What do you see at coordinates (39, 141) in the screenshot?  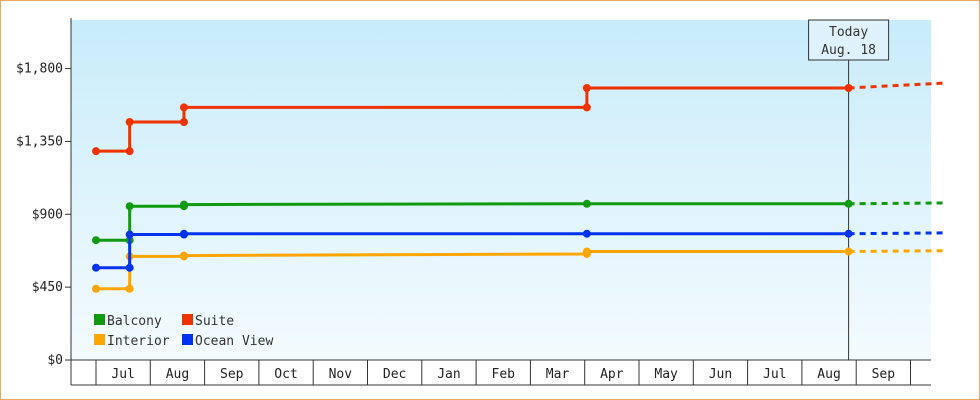 I see `y-tick-label: $1,350` at bounding box center [39, 141].